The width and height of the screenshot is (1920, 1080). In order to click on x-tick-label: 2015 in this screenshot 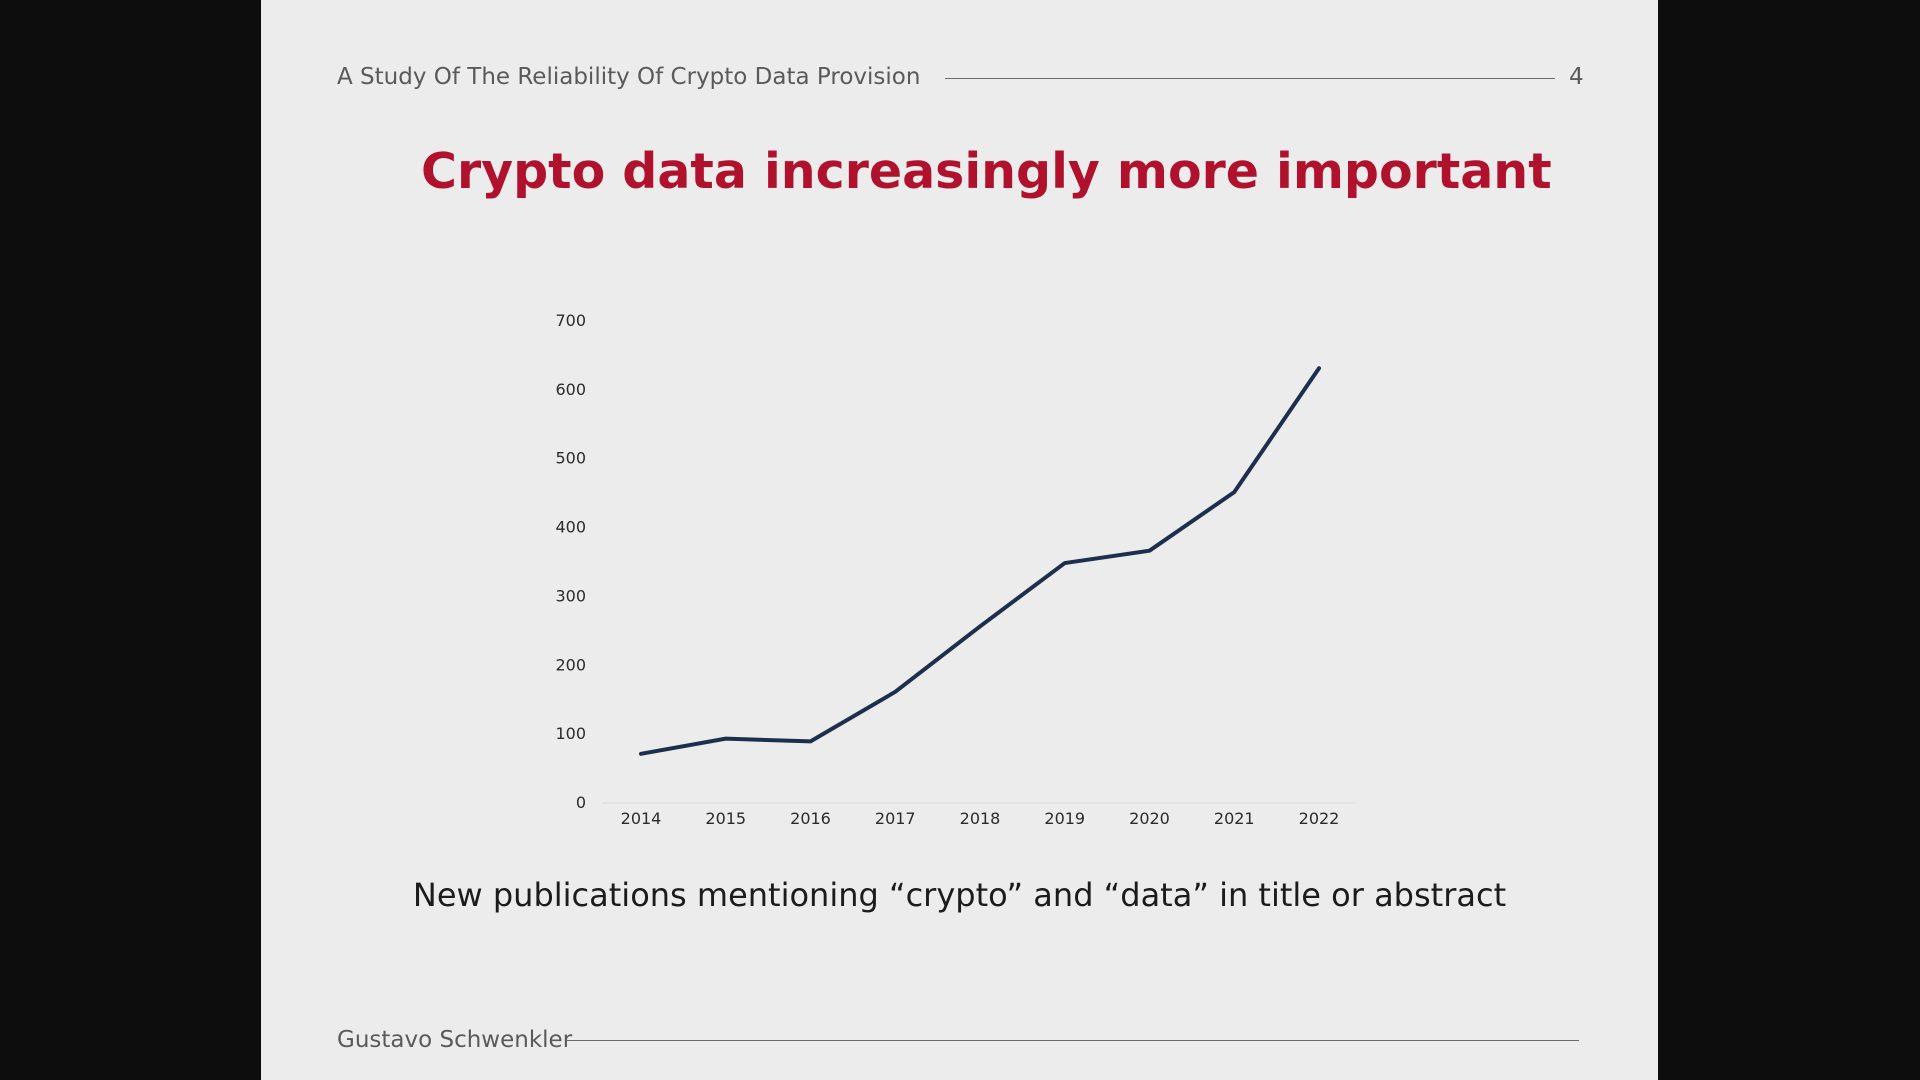, I will do `click(725, 818)`.